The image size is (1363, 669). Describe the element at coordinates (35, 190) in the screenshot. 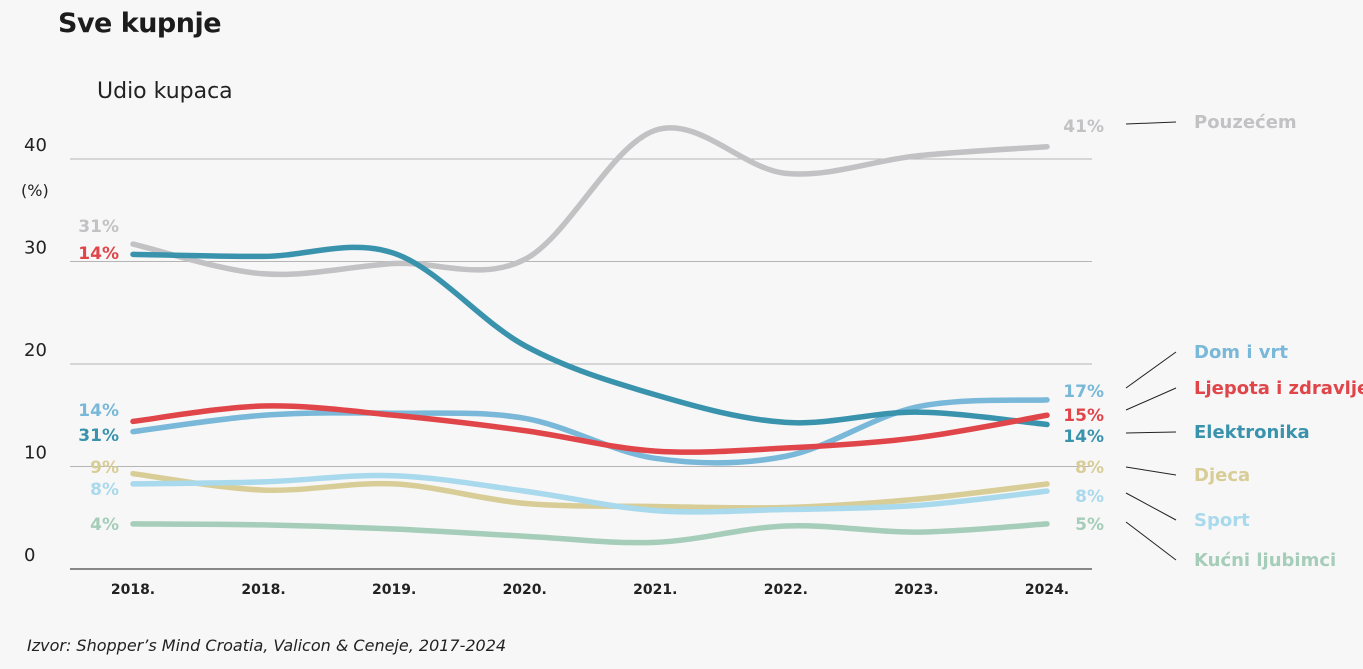

I see `y-axis-unit: (%)` at that location.